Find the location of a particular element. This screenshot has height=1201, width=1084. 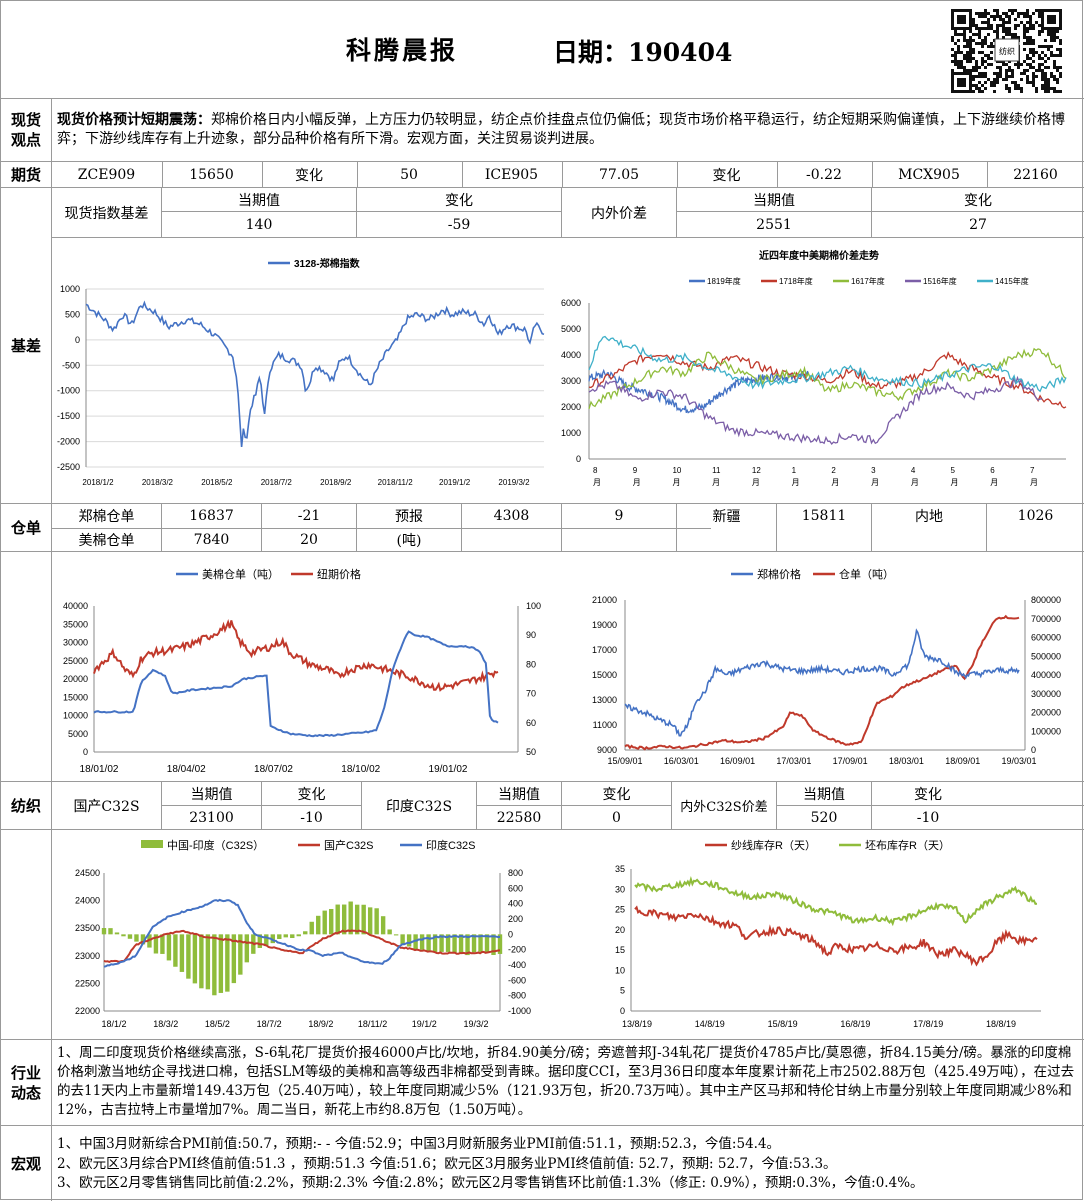

c5-xtick-7: 19/3/2 is located at coordinates (475, 1024).